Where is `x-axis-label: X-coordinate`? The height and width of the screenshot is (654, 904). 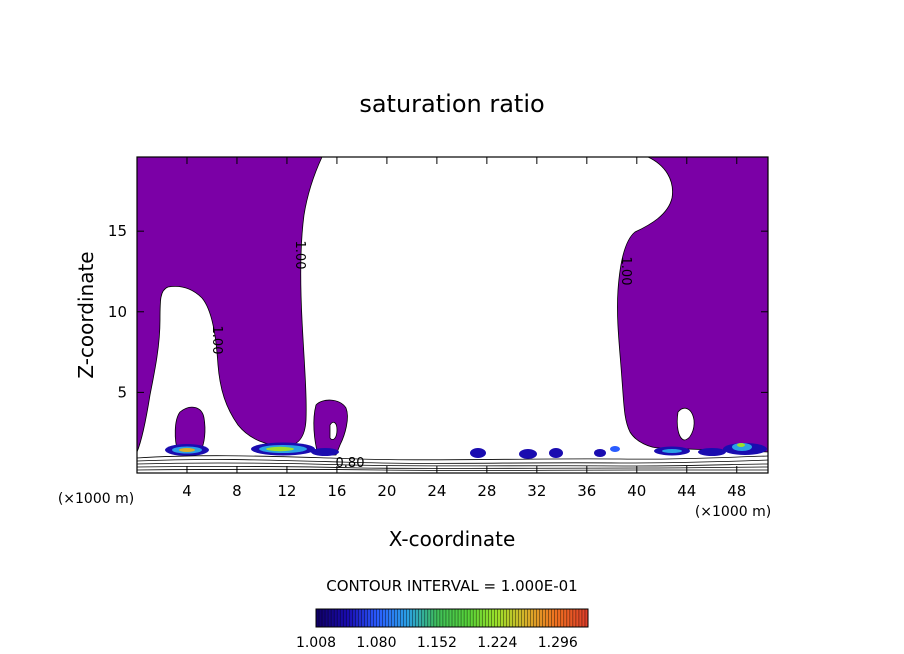 x-axis-label: X-coordinate is located at coordinates (452, 539).